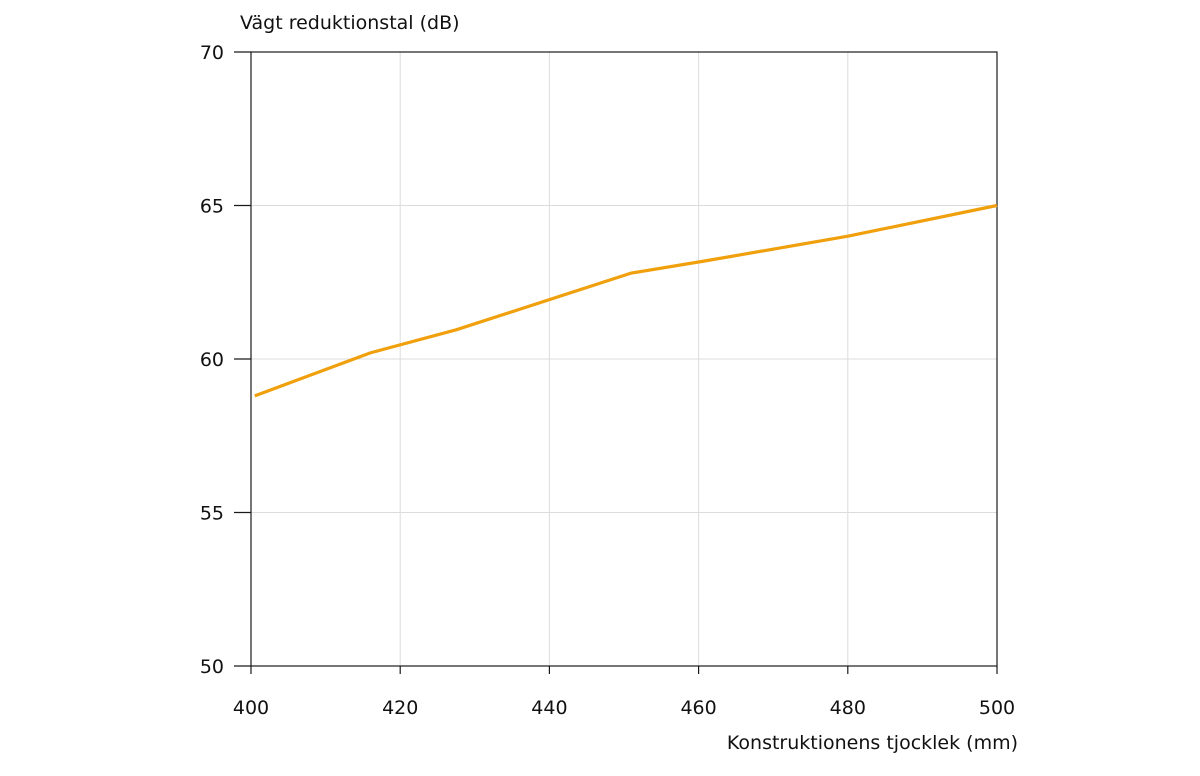  What do you see at coordinates (350, 23) in the screenshot?
I see `y-axis-title: Vägt reduktionstal (dB)` at bounding box center [350, 23].